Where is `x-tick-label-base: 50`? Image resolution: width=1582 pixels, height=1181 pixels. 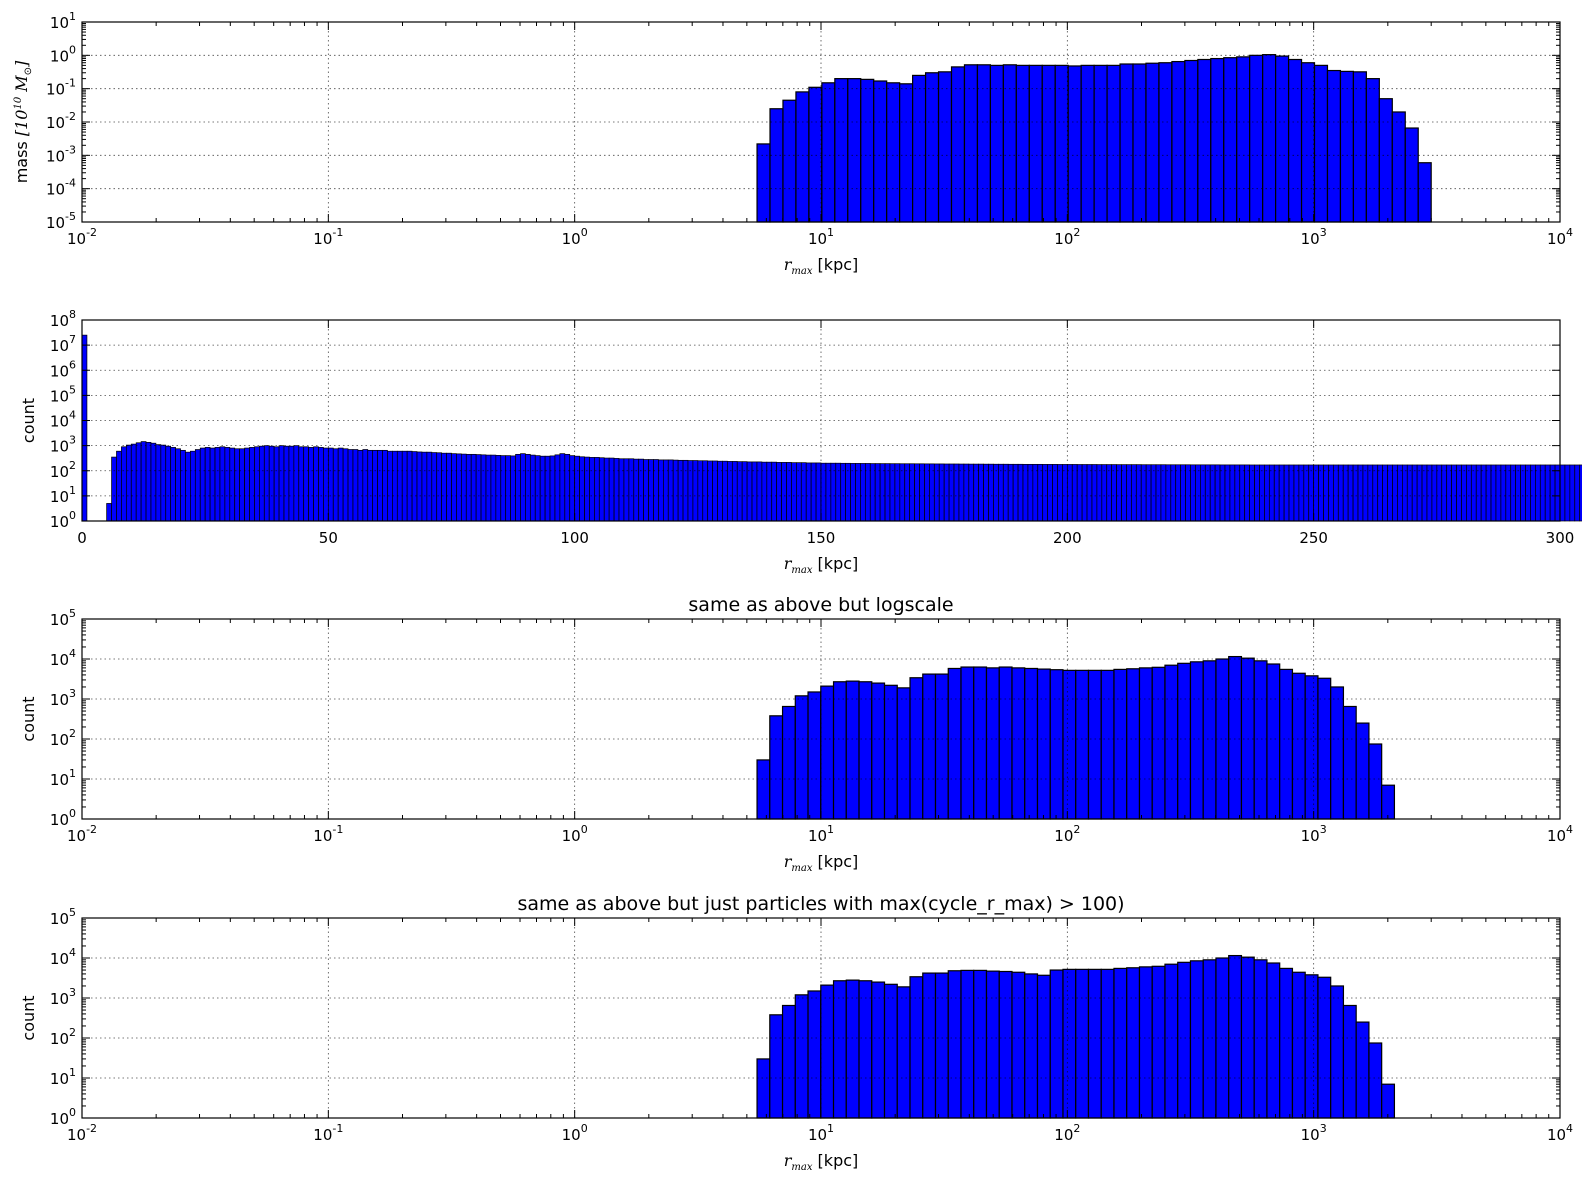 x-tick-label-base: 50 is located at coordinates (328, 538).